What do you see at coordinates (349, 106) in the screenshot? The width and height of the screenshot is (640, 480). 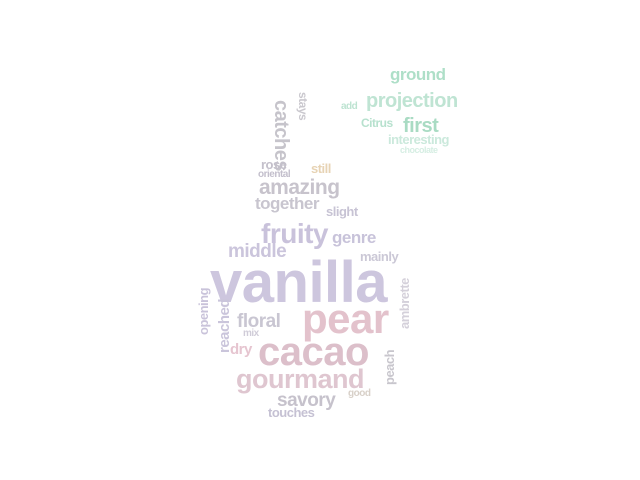 I see `word-add: add` at bounding box center [349, 106].